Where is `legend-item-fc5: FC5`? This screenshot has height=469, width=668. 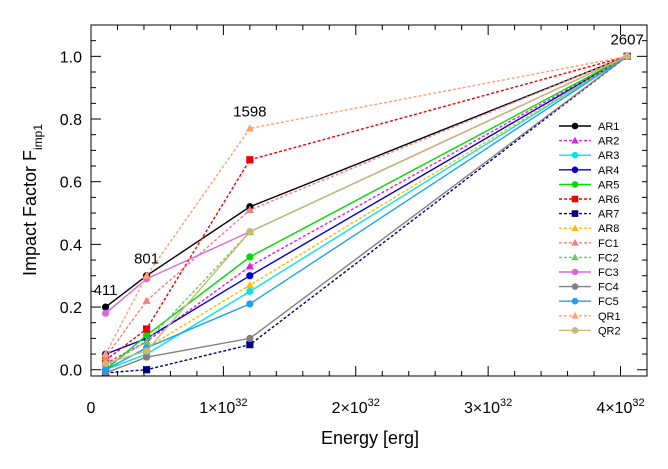 legend-item-fc5: FC5 is located at coordinates (589, 302).